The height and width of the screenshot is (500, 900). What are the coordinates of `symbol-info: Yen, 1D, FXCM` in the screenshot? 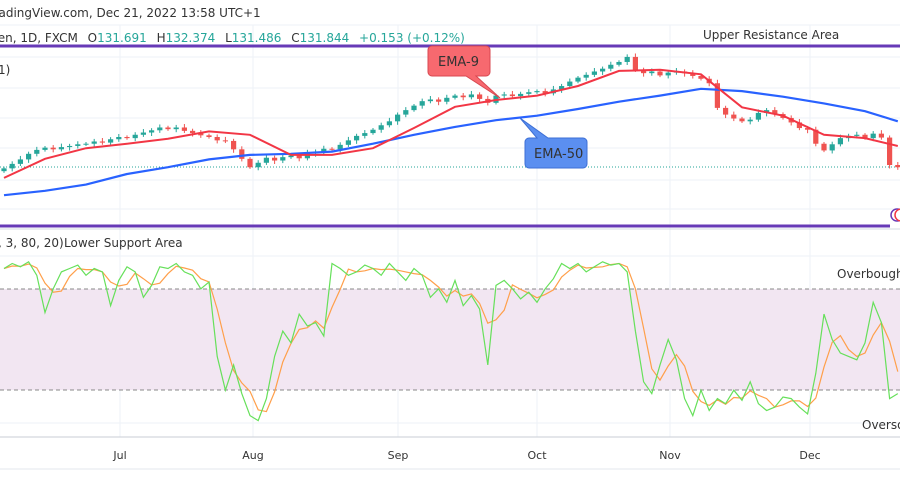 It's located at (39, 38).